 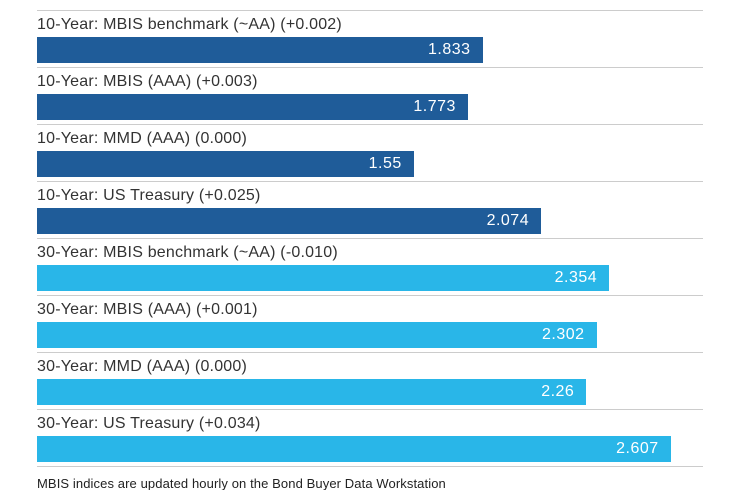 I want to click on bar-label: 30-Year: US Treasury (+0.034), so click(x=149, y=423).